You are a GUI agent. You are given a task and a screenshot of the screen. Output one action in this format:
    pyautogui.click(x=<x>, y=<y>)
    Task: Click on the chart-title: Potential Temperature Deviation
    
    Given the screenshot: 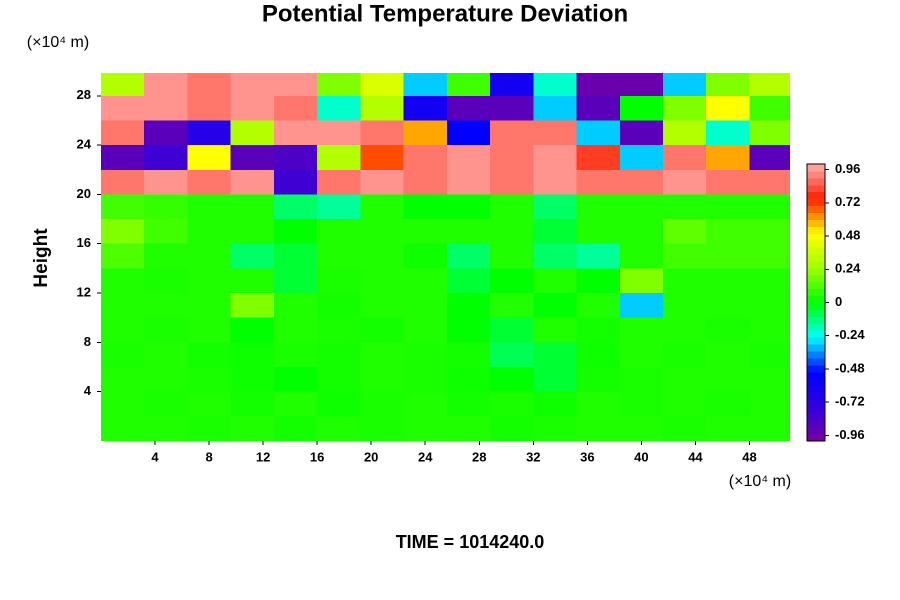 What is the action you would take?
    pyautogui.click(x=445, y=13)
    